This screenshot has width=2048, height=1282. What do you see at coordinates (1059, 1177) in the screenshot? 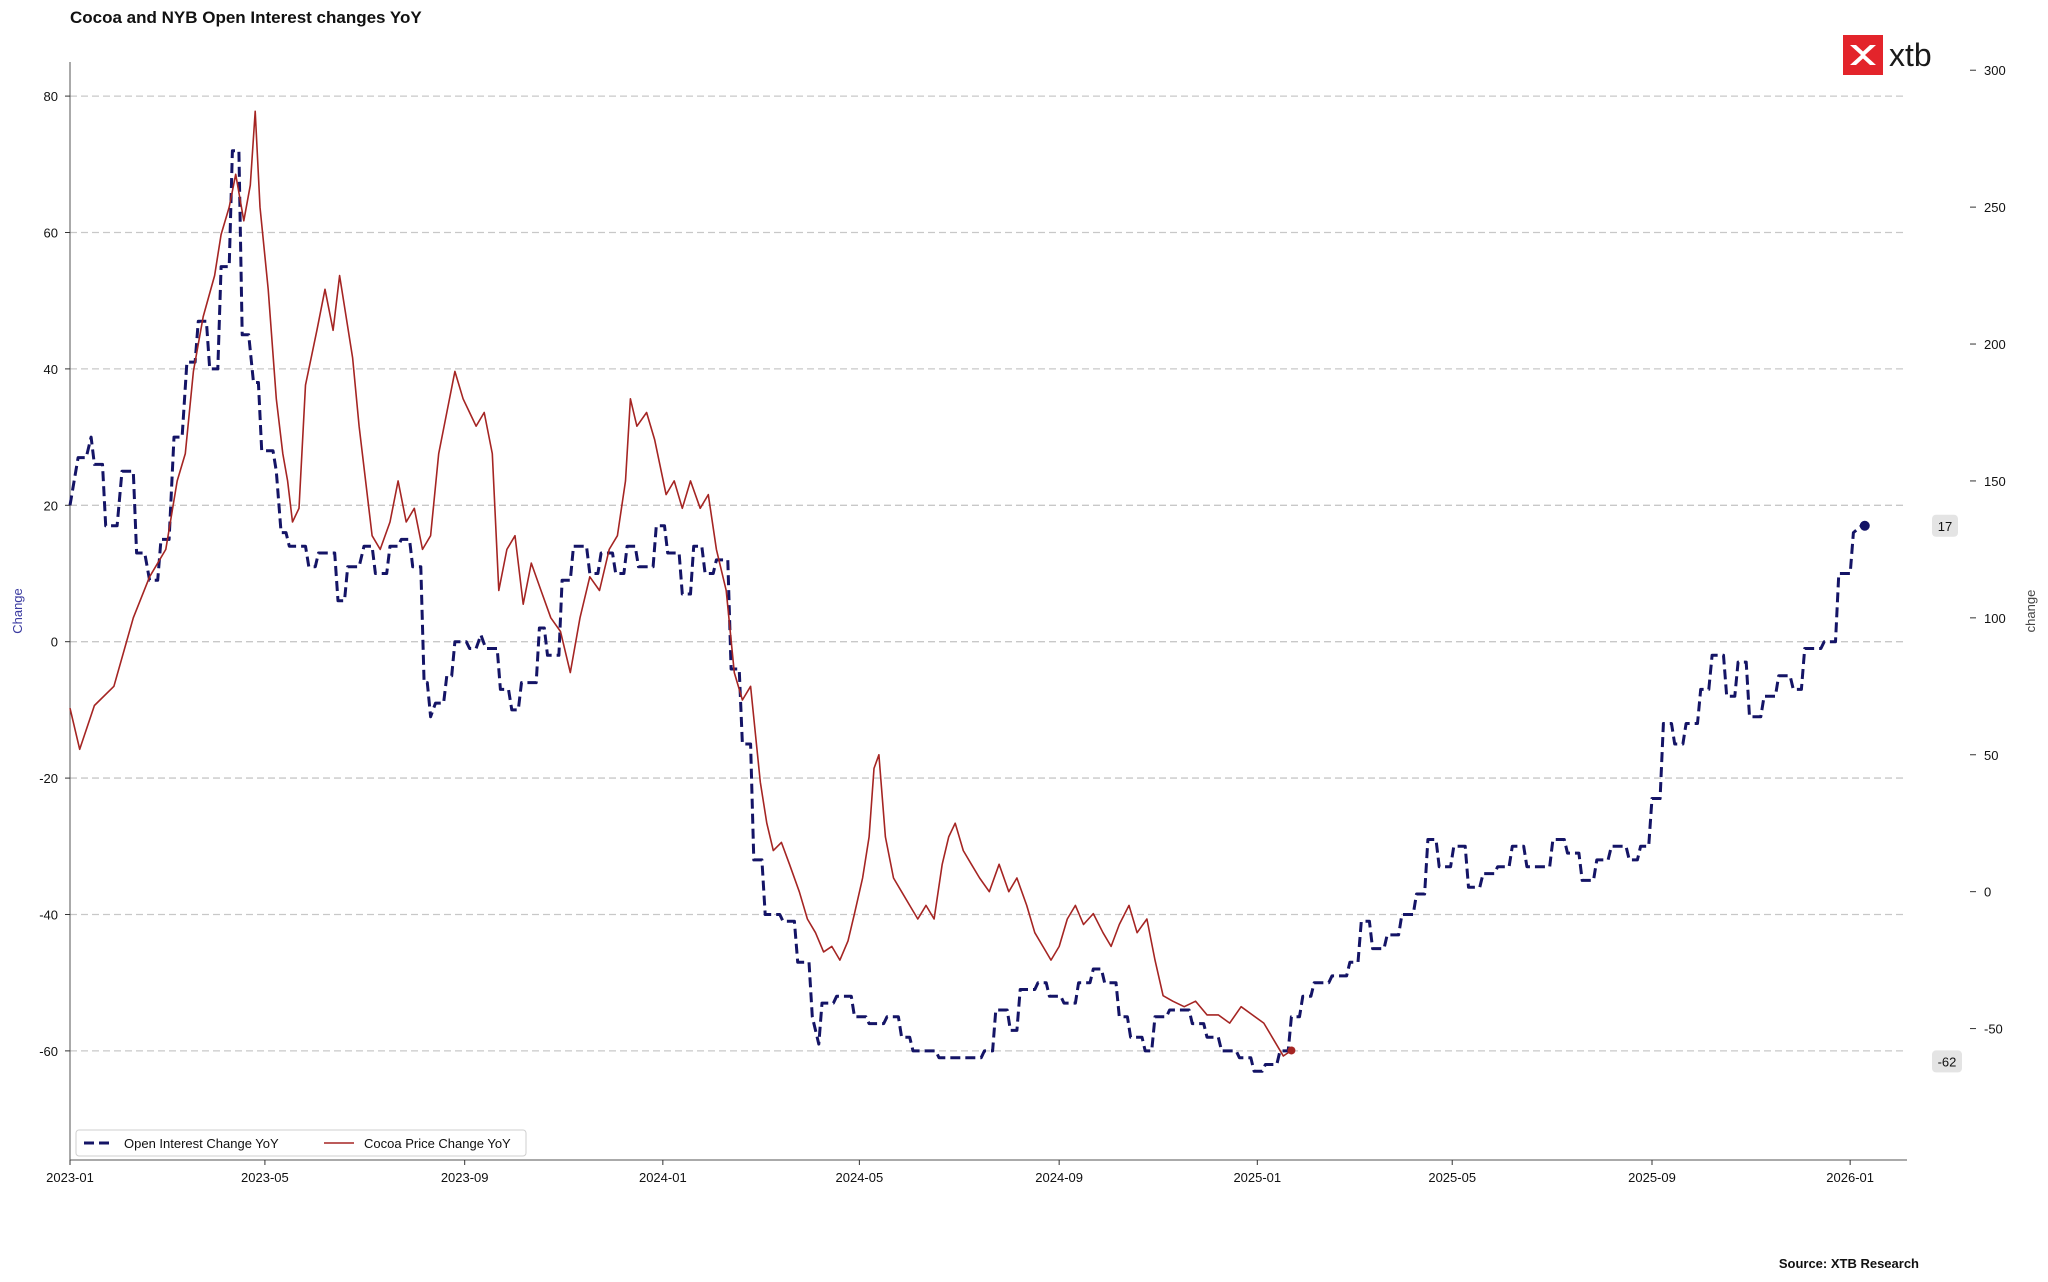
I see `x-tick-label: 2024-09` at bounding box center [1059, 1177].